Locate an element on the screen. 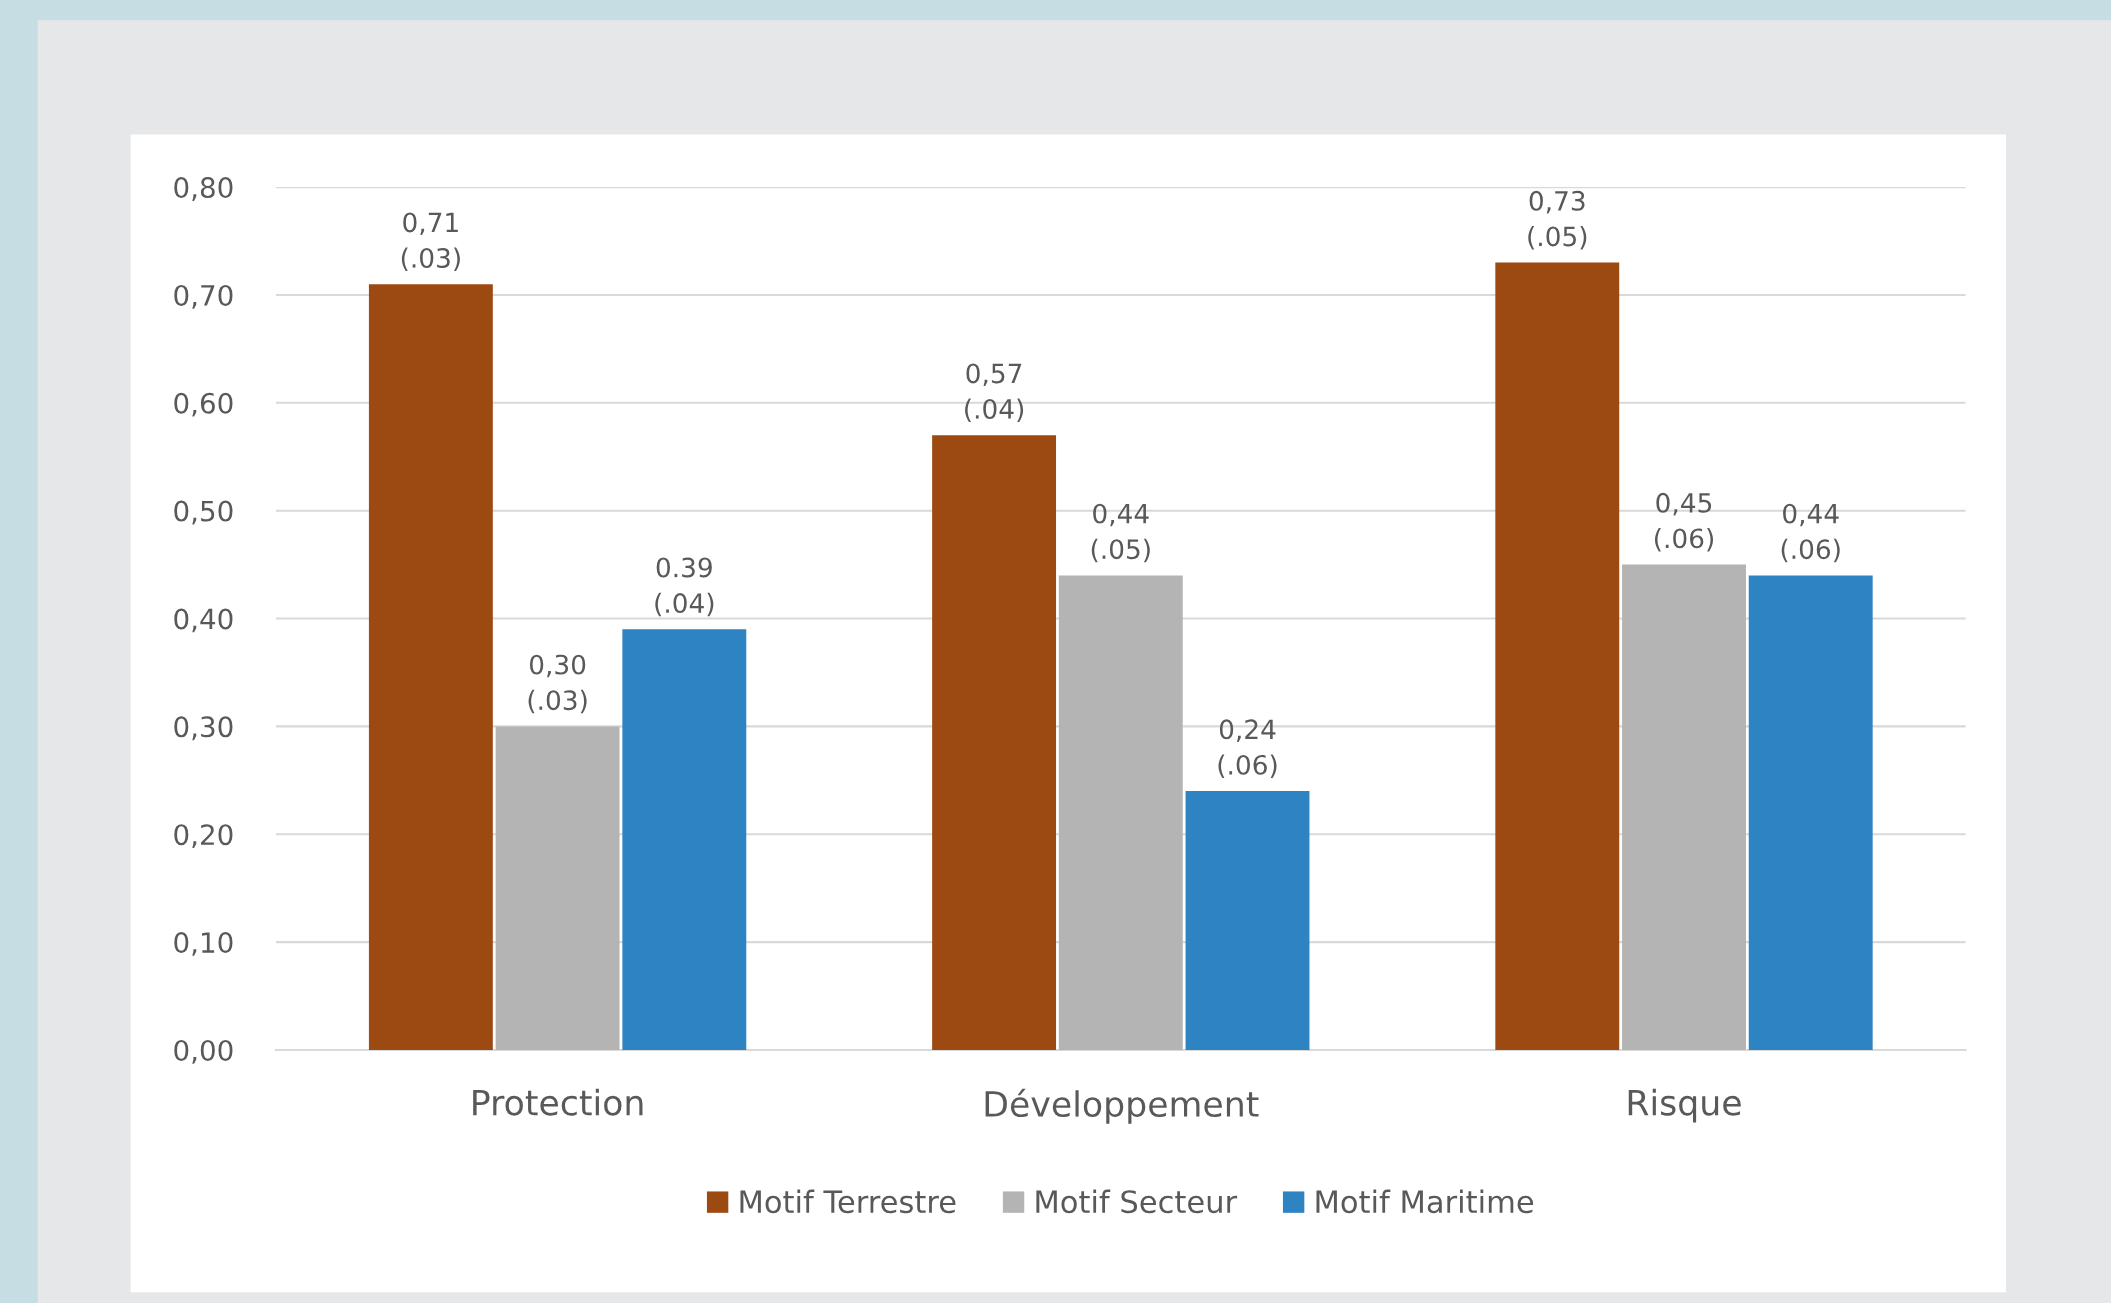  data-label: 0,24 (.06) is located at coordinates (1247, 748).